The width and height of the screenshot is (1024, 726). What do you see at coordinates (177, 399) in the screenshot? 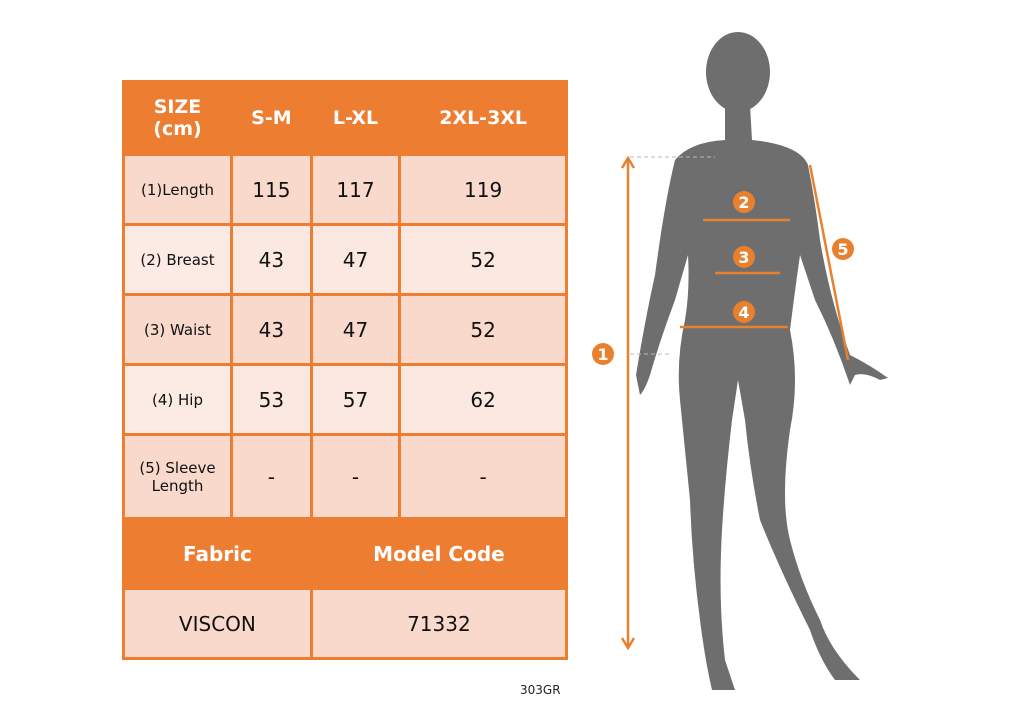
I see `row-label: (4) Hip` at bounding box center [177, 399].